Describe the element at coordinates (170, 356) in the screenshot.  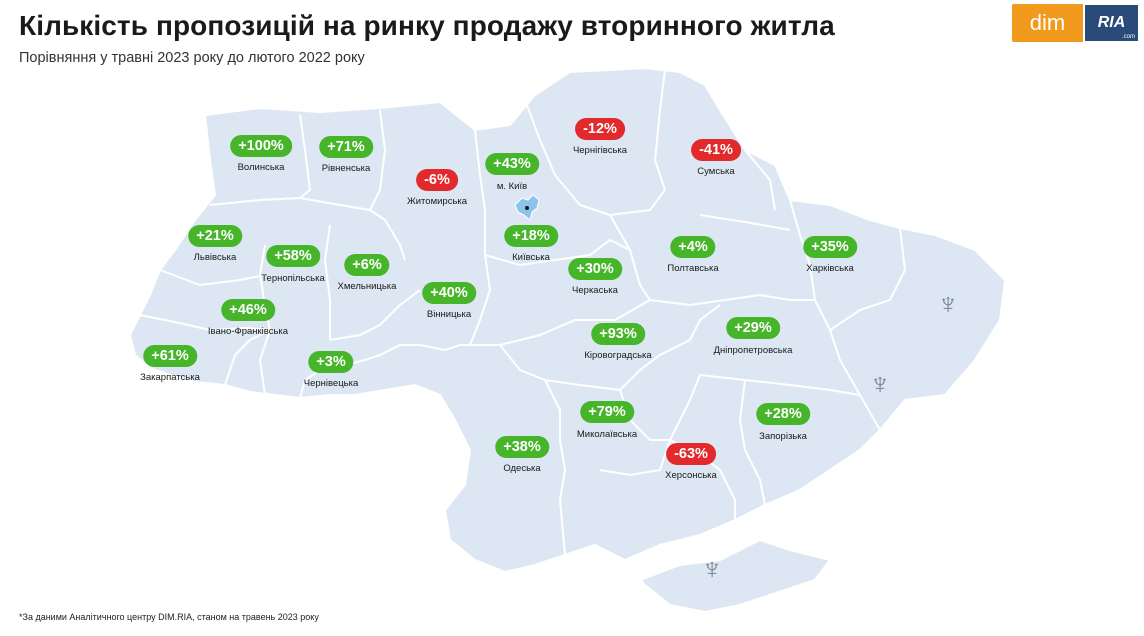
I see `region-value: +61%` at that location.